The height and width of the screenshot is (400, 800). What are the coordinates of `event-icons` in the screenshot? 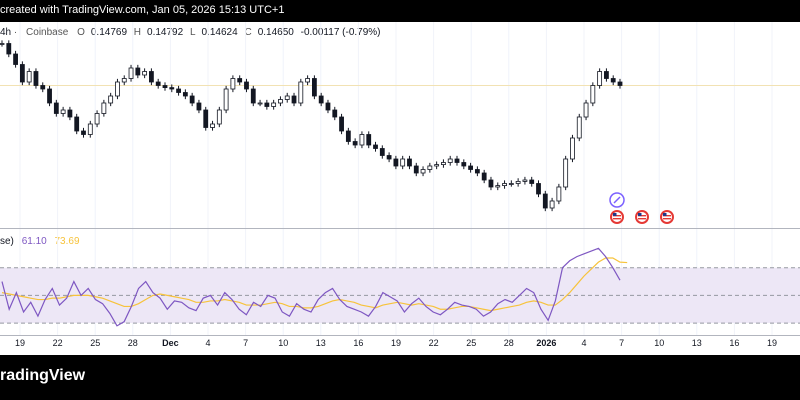 It's located at (641, 208).